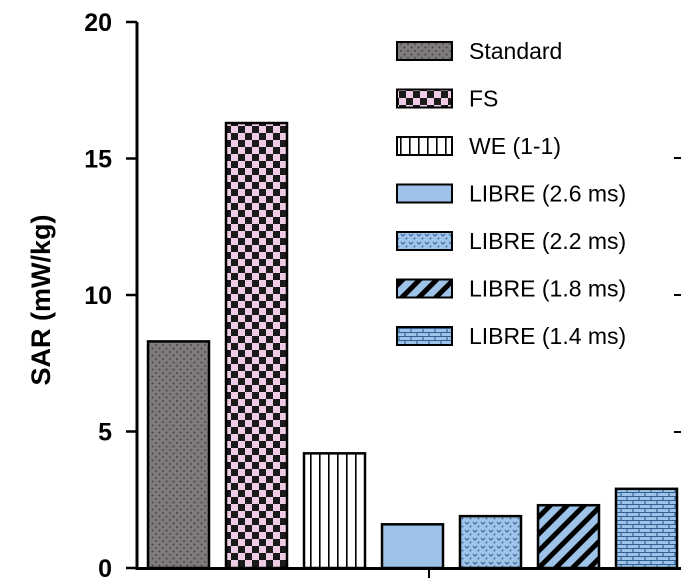 This screenshot has height=582, width=681. What do you see at coordinates (41, 300) in the screenshot?
I see `y-axis-label: SAR (mW/kg)` at bounding box center [41, 300].